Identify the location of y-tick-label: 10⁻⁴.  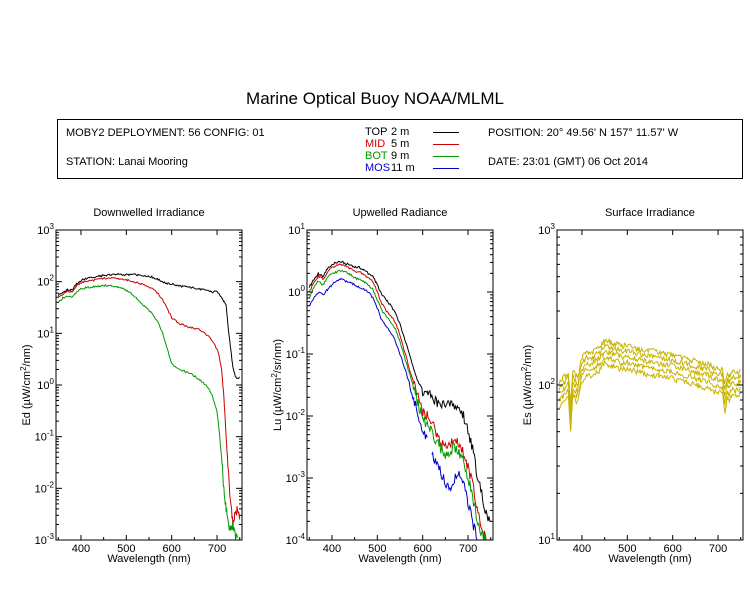
(296, 539).